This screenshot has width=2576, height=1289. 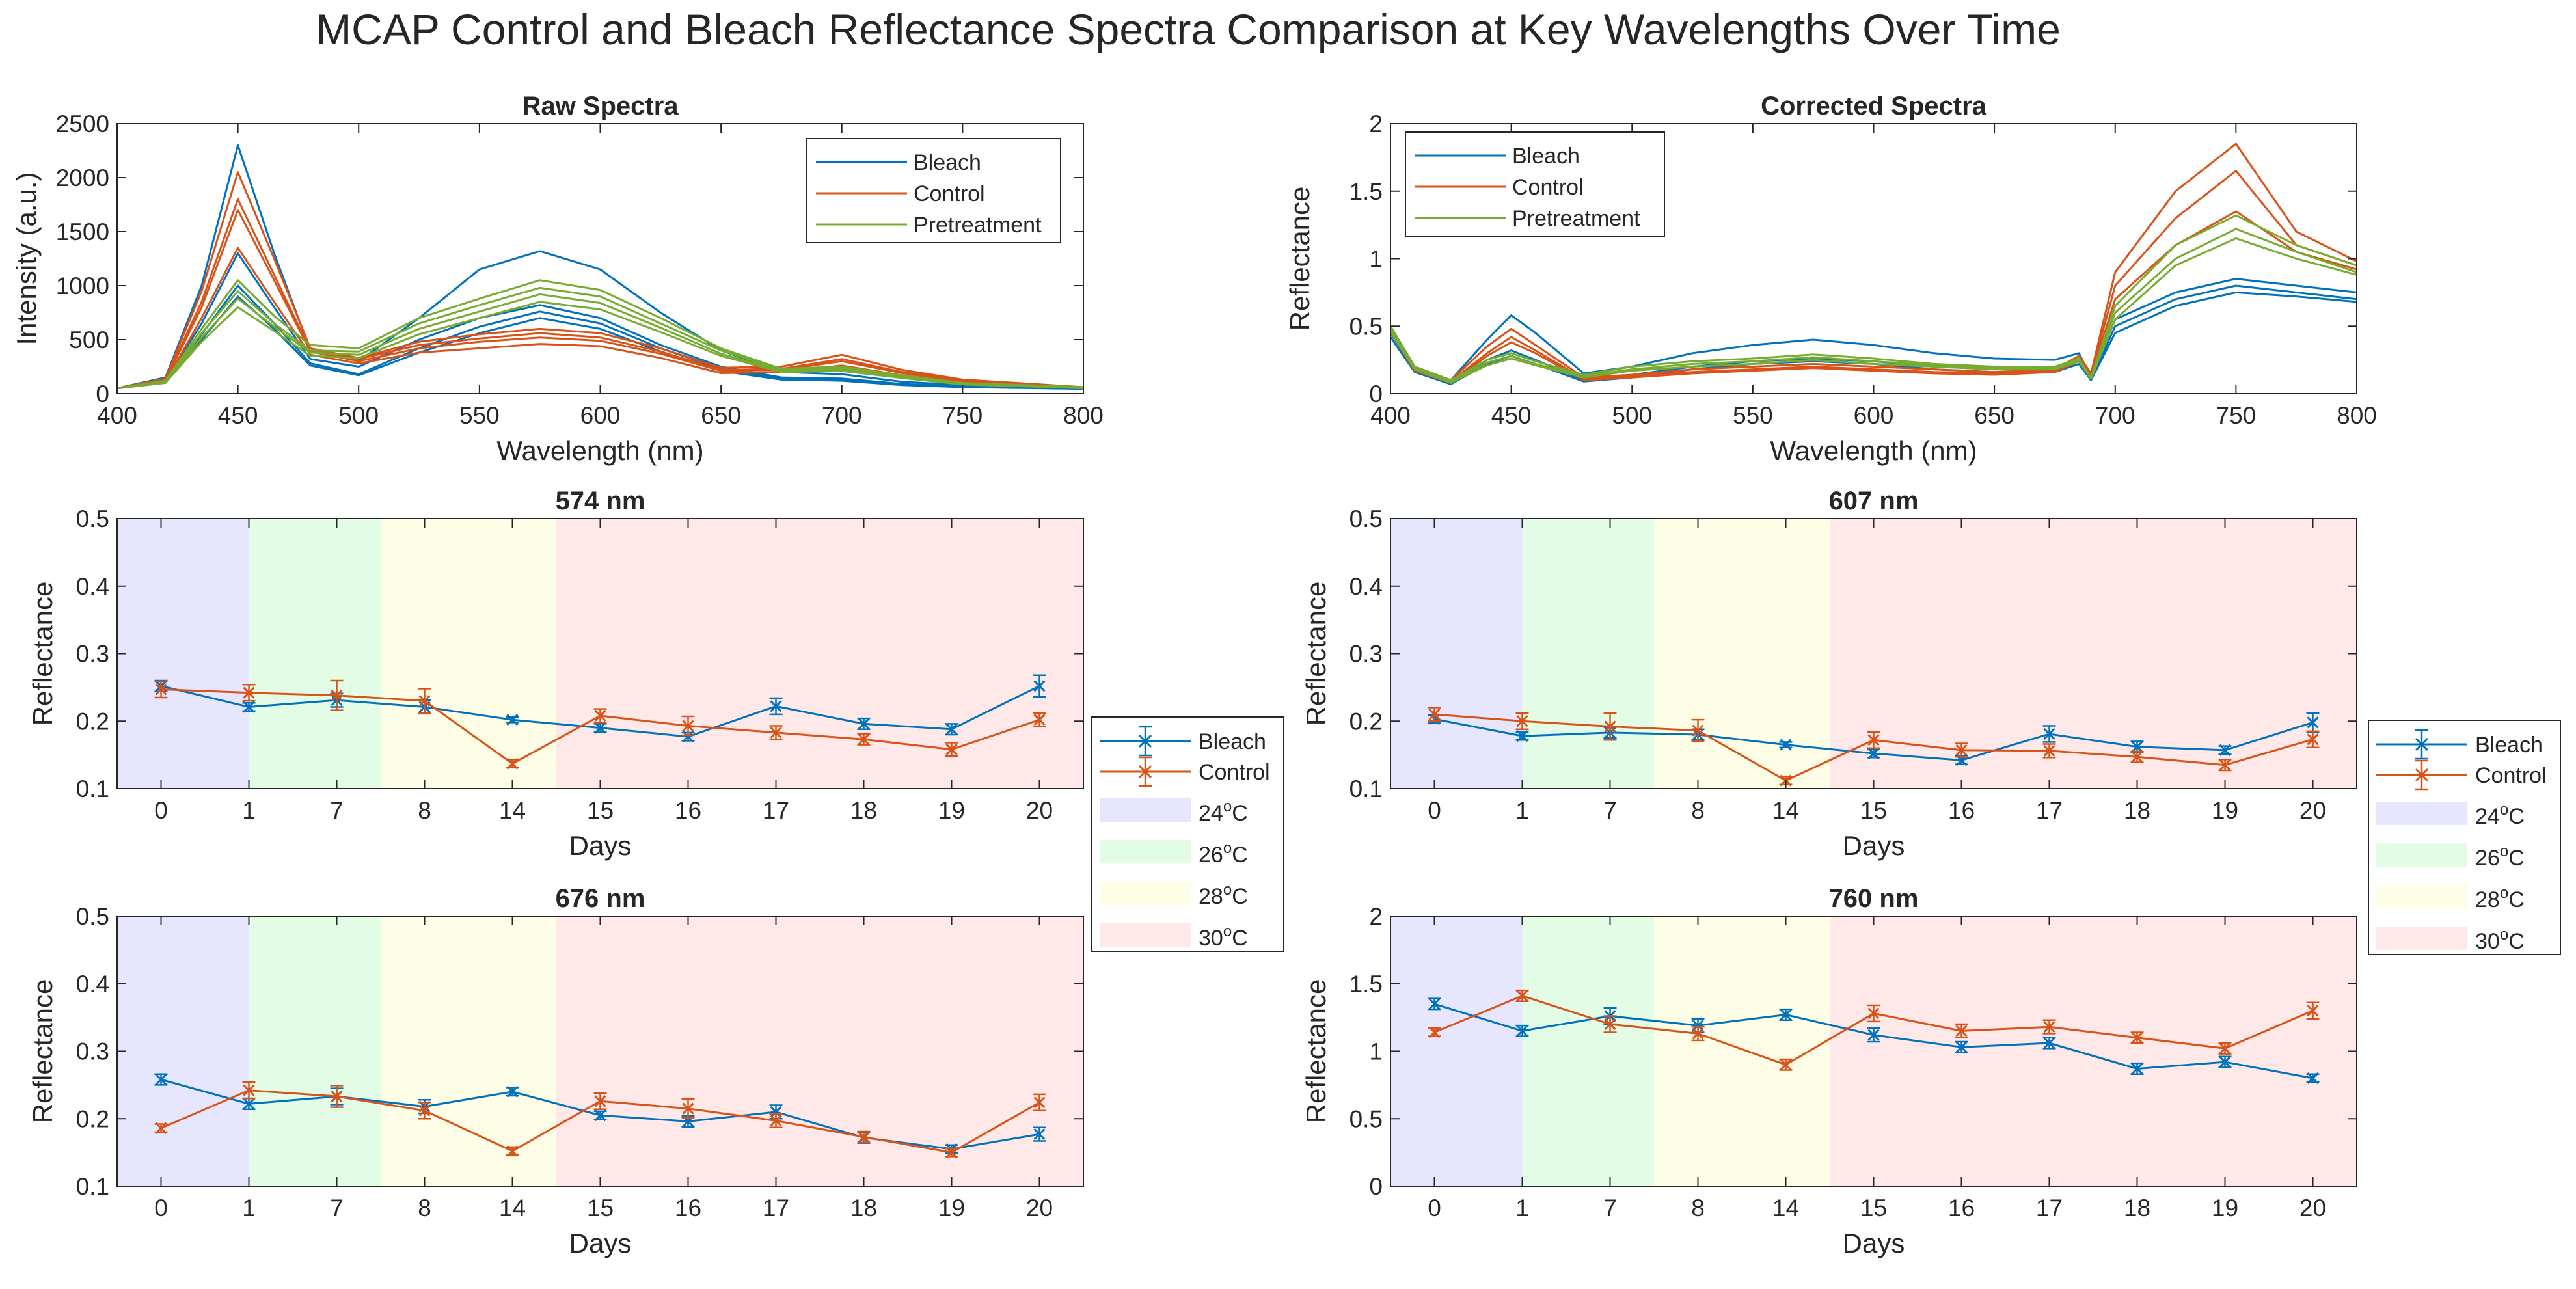 What do you see at coordinates (2464, 837) in the screenshot?
I see `legend-time-right: Bleach Control 24oC 26oC 28oC 30oC` at bounding box center [2464, 837].